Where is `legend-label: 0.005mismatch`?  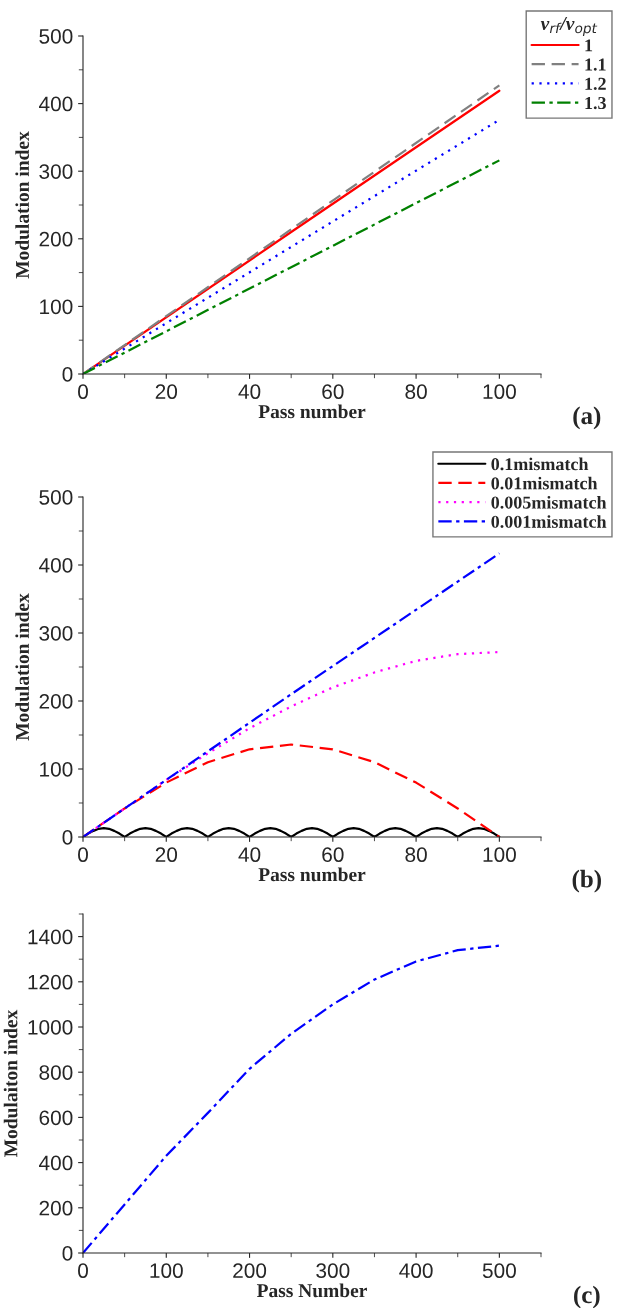 legend-label: 0.005mismatch is located at coordinates (549, 502).